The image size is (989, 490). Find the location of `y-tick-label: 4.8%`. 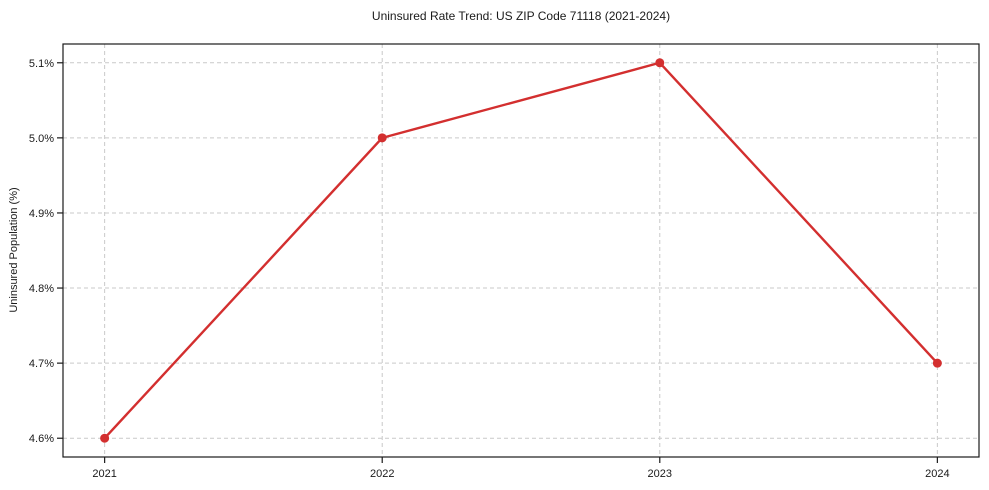

y-tick-label: 4.8% is located at coordinates (41, 289).